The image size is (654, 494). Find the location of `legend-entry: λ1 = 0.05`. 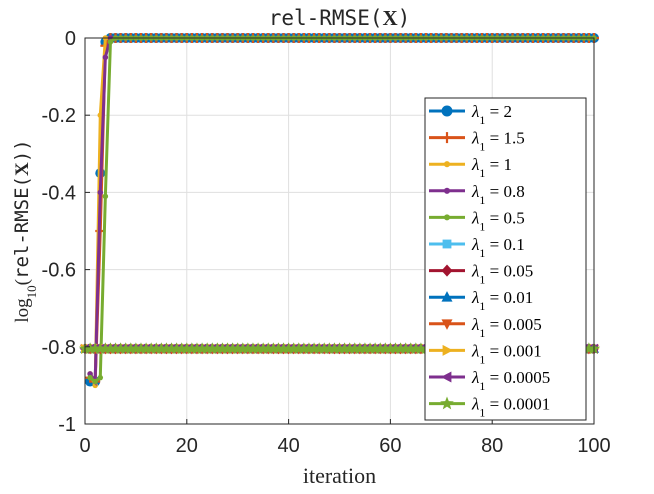

legend-entry: λ1 = 0.05 is located at coordinates (481, 274).